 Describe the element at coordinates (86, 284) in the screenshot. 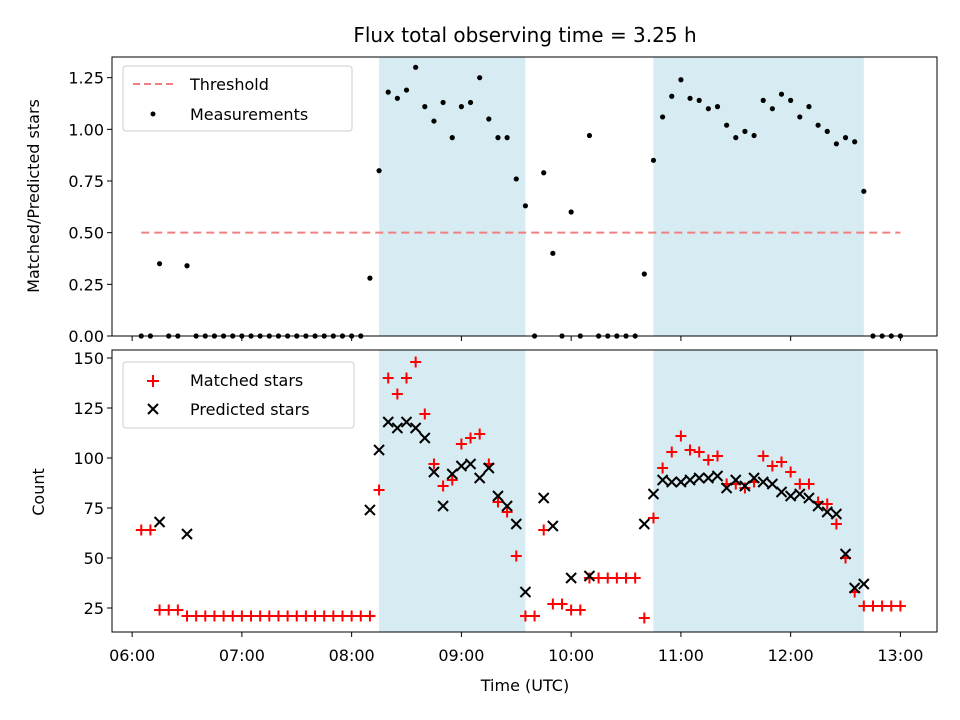

I see `y-tick-label: 0.25` at that location.